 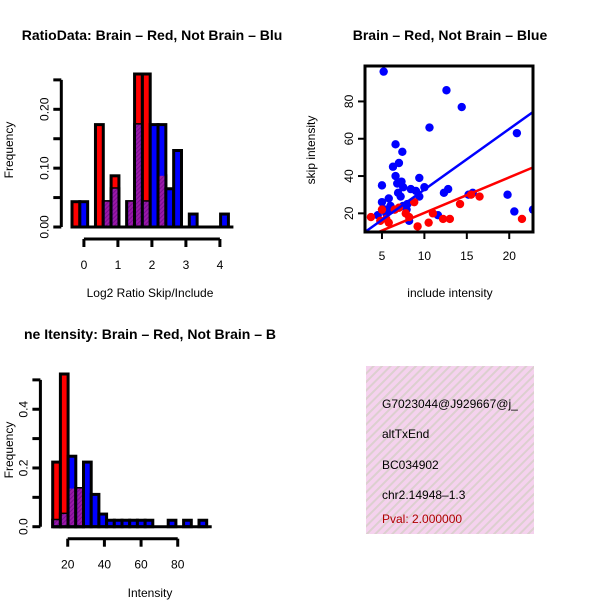 I want to click on x-tick-label: 5, so click(x=382, y=256).